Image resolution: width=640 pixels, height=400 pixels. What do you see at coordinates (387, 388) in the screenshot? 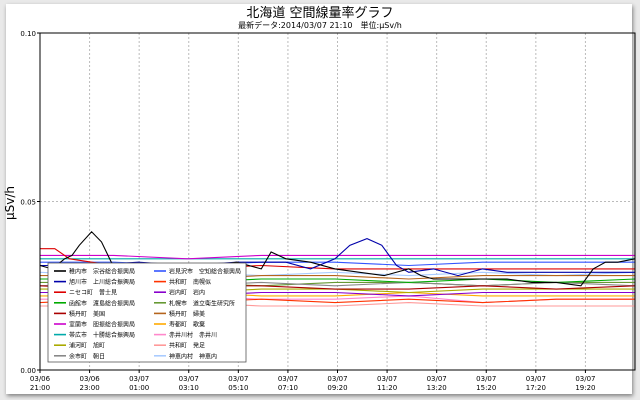
I see `x-tick-time: 11:20` at bounding box center [387, 388].